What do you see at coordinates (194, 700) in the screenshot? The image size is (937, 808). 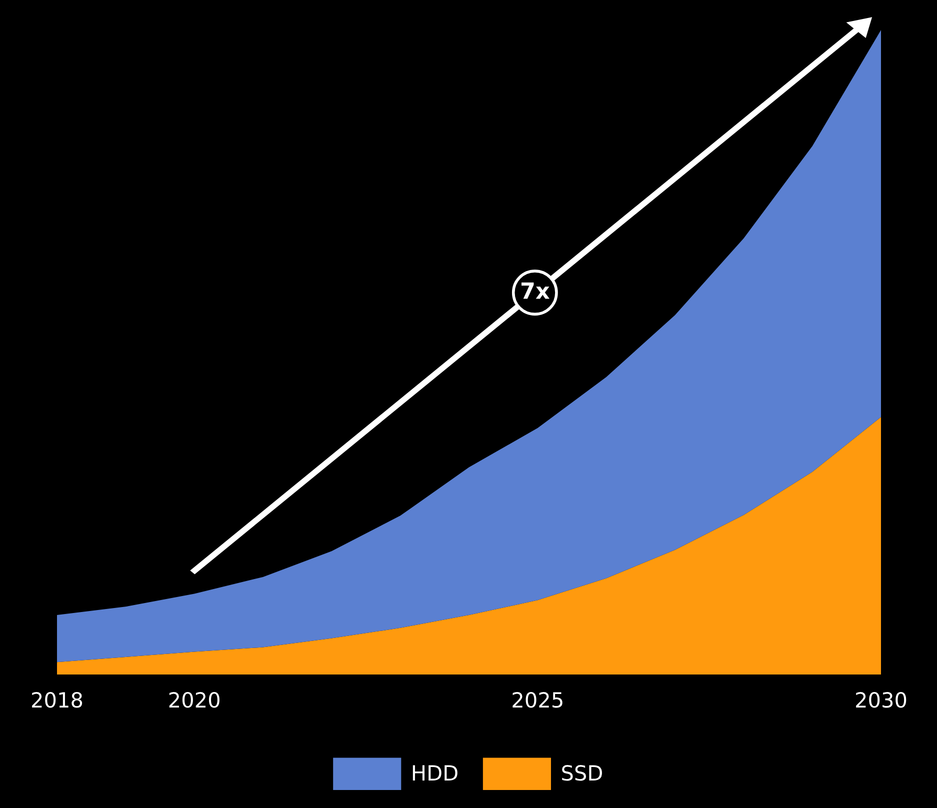 I see `x-tick-label: 2020` at bounding box center [194, 700].